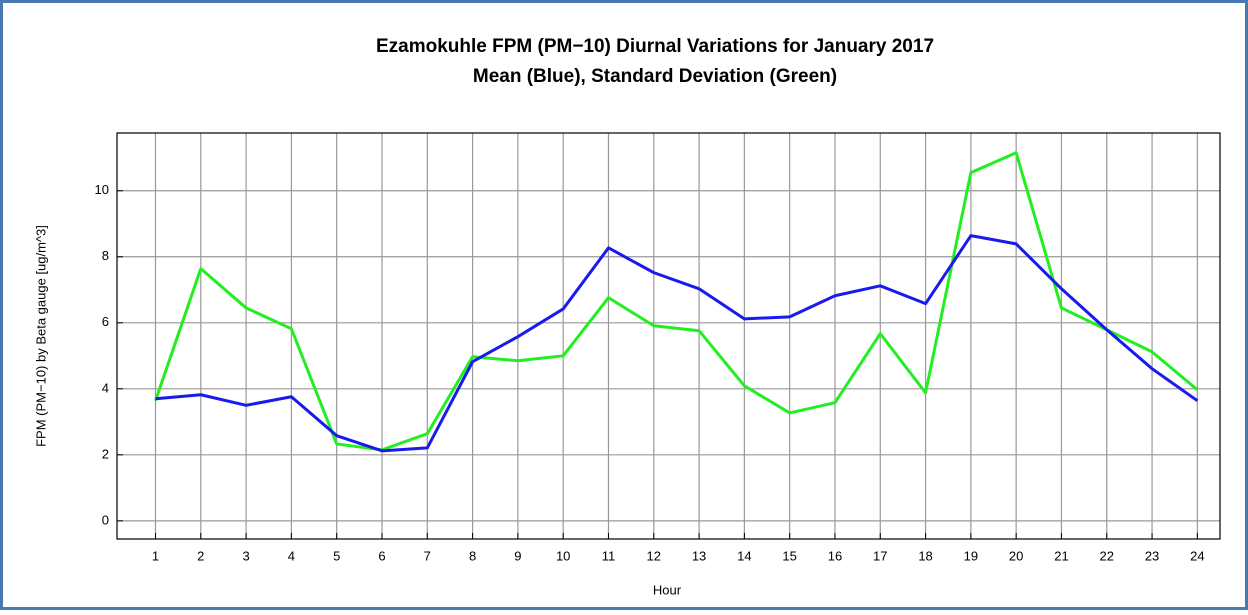 This screenshot has width=1248, height=615. What do you see at coordinates (1152, 555) in the screenshot?
I see `x-tick-label: 23` at bounding box center [1152, 555].